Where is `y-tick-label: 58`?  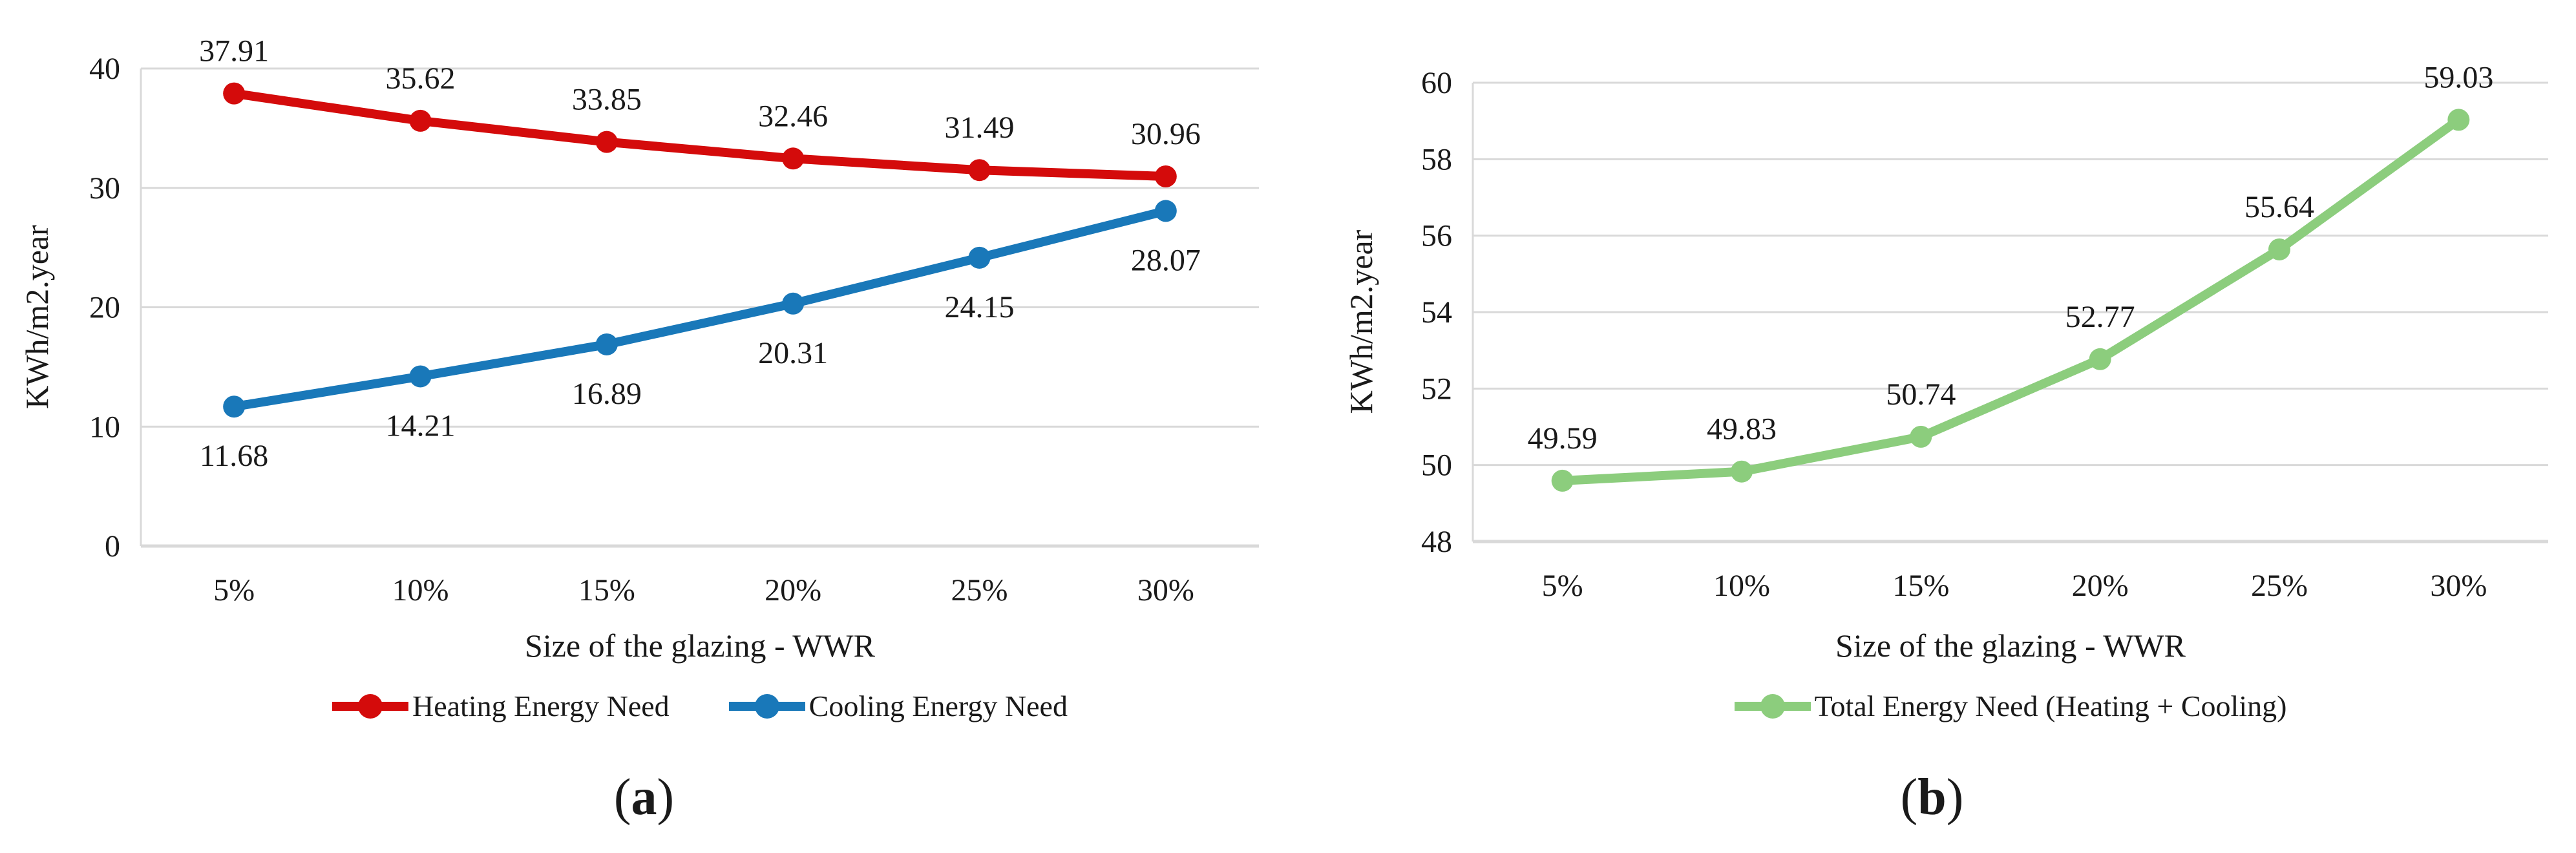
y-tick-label: 58 is located at coordinates (1436, 159).